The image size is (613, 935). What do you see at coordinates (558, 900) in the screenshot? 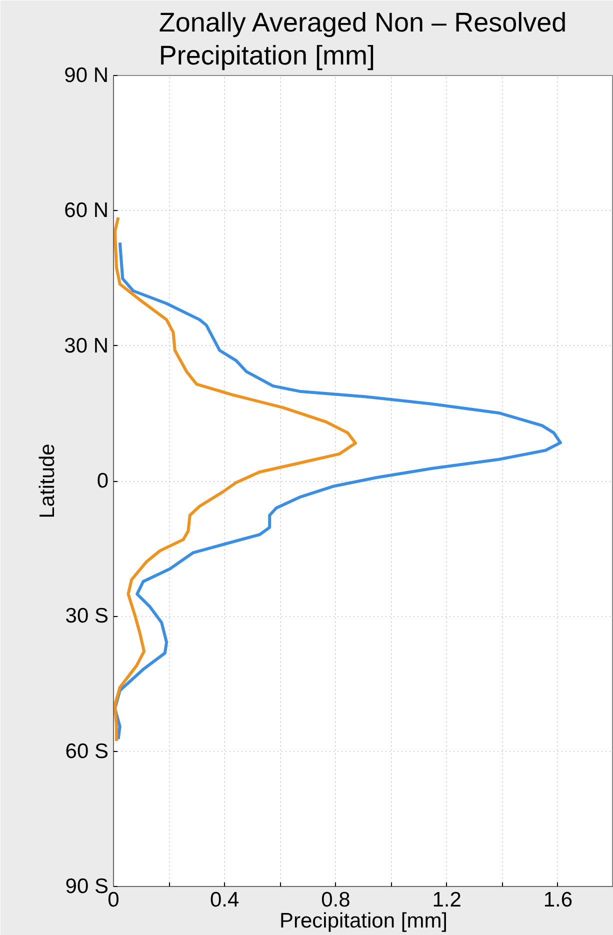
I see `x-tick-label: 1.6` at bounding box center [558, 900].